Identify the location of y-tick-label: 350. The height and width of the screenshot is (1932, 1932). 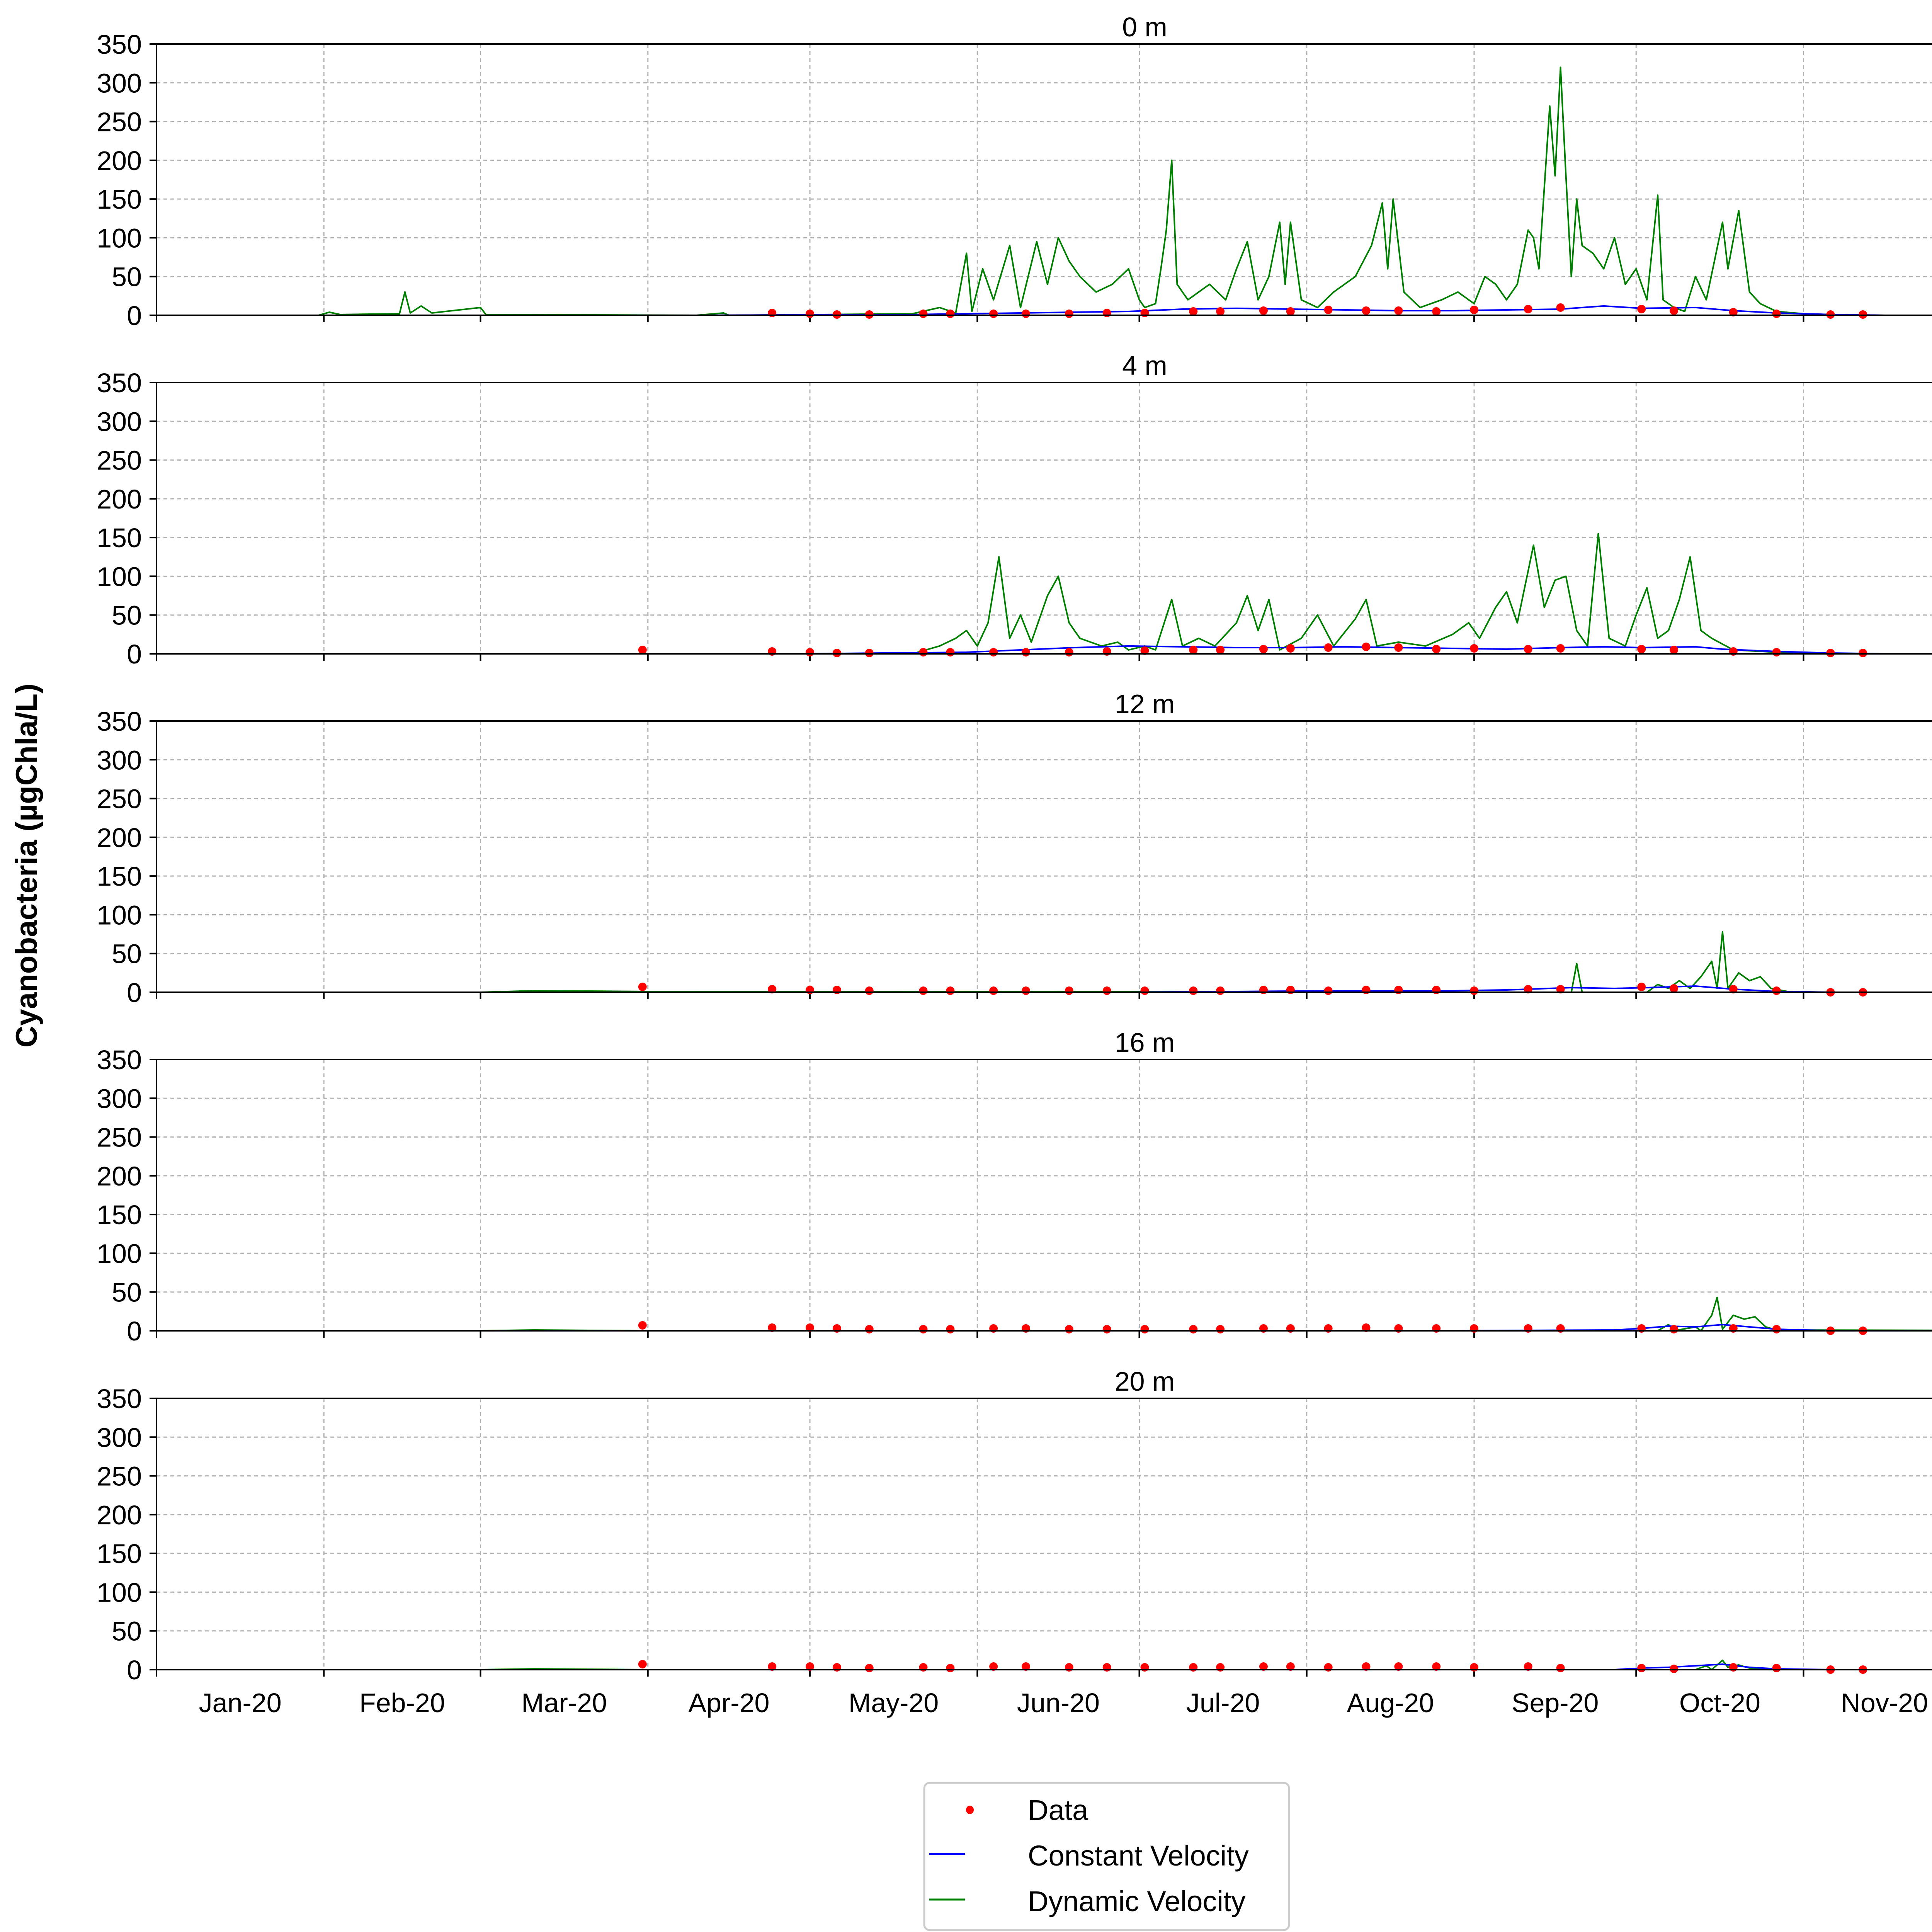
(120, 45).